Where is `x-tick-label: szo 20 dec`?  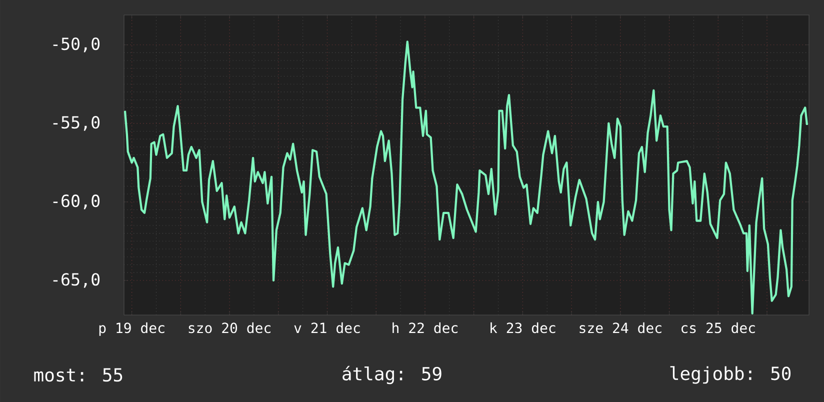
x-tick-label: szo 20 dec is located at coordinates (229, 328).